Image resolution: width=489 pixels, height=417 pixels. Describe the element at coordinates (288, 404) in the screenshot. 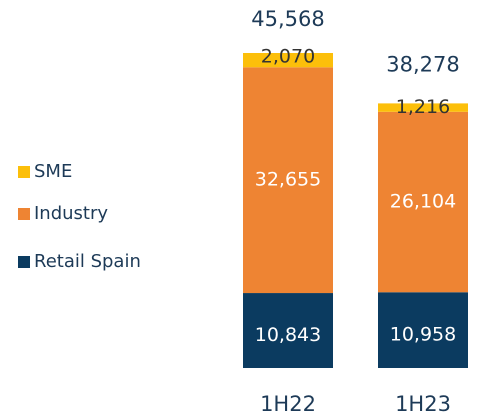

I see `x-tick-label: 1H22` at that location.